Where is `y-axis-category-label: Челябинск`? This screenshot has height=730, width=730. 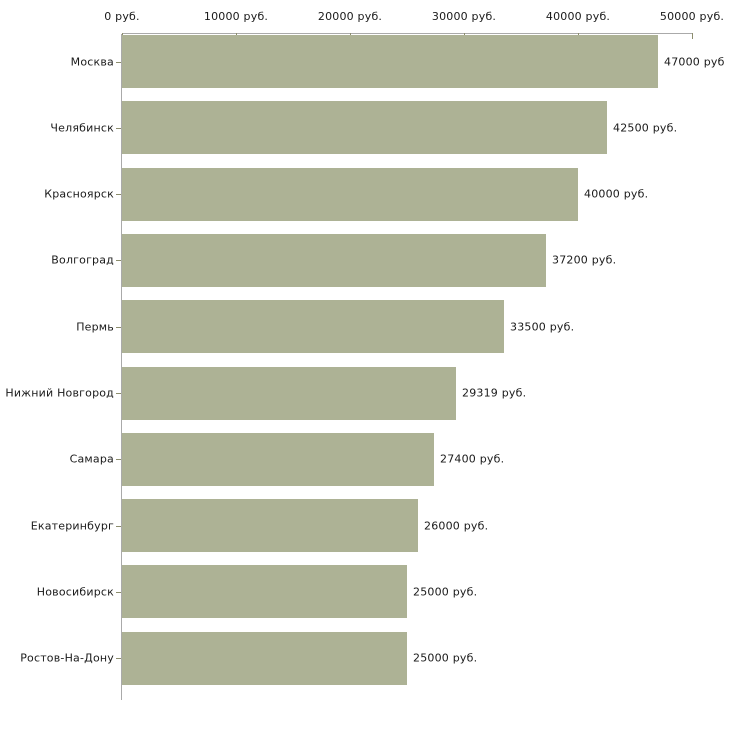 y-axis-category-label: Челябинск is located at coordinates (82, 128).